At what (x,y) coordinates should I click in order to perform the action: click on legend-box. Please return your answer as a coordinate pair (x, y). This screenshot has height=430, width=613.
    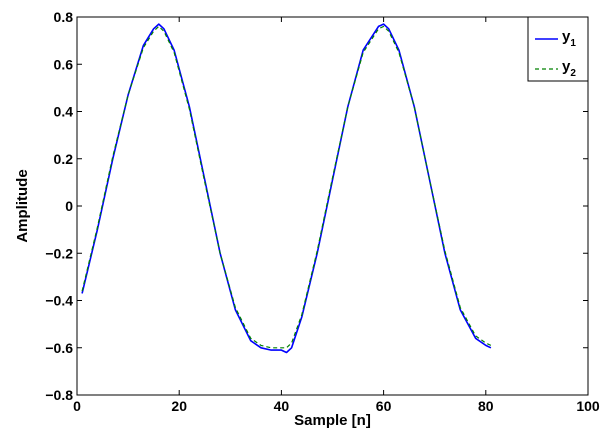
    Looking at the image, I should click on (558, 49).